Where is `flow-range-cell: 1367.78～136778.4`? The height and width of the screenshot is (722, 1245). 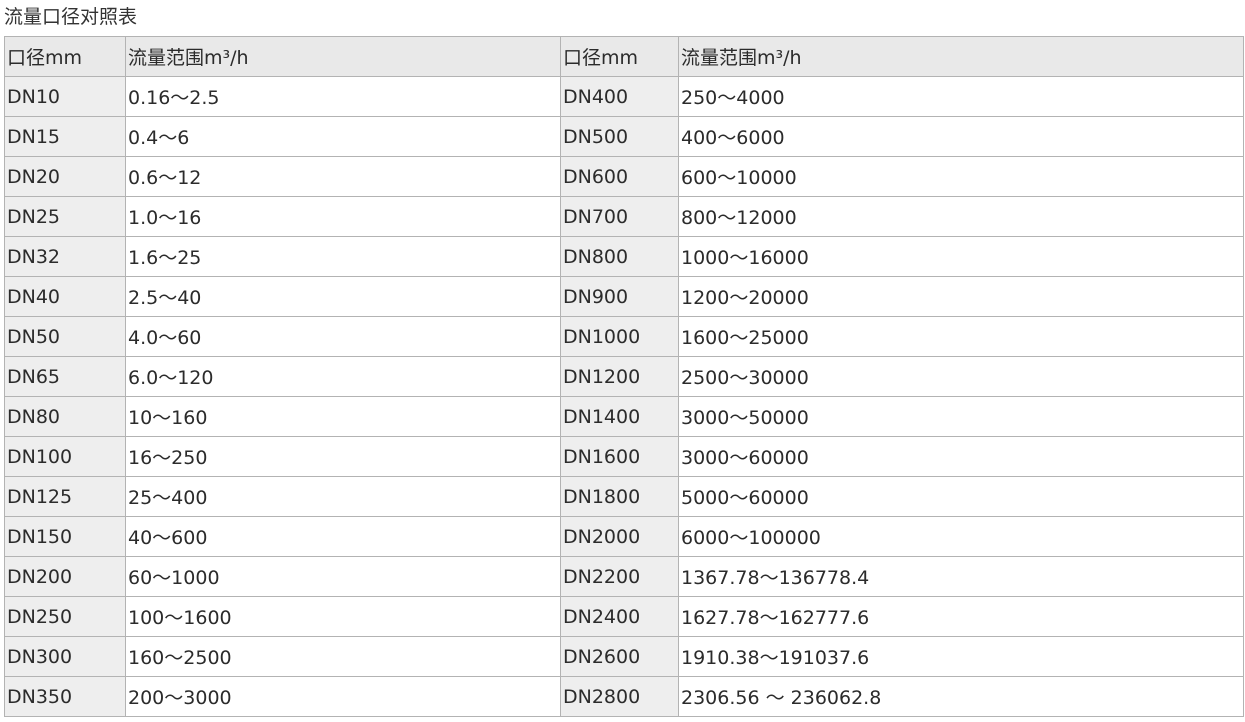 flow-range-cell: 1367.78～136778.4 is located at coordinates (961, 576).